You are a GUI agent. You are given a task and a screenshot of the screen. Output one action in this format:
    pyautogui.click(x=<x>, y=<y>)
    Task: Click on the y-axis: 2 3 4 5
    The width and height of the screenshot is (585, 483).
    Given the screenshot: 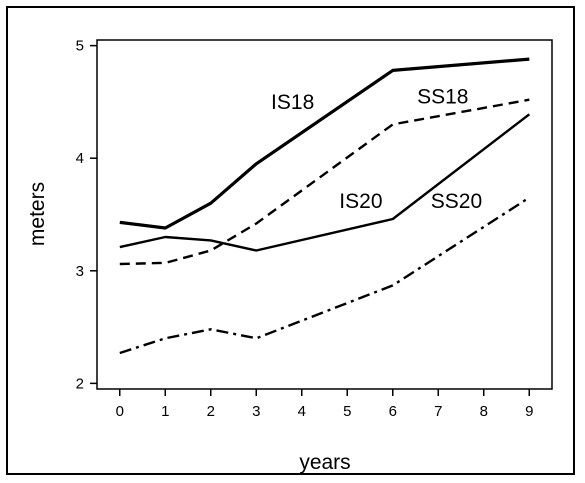 What is the action you would take?
    pyautogui.click(x=86, y=215)
    